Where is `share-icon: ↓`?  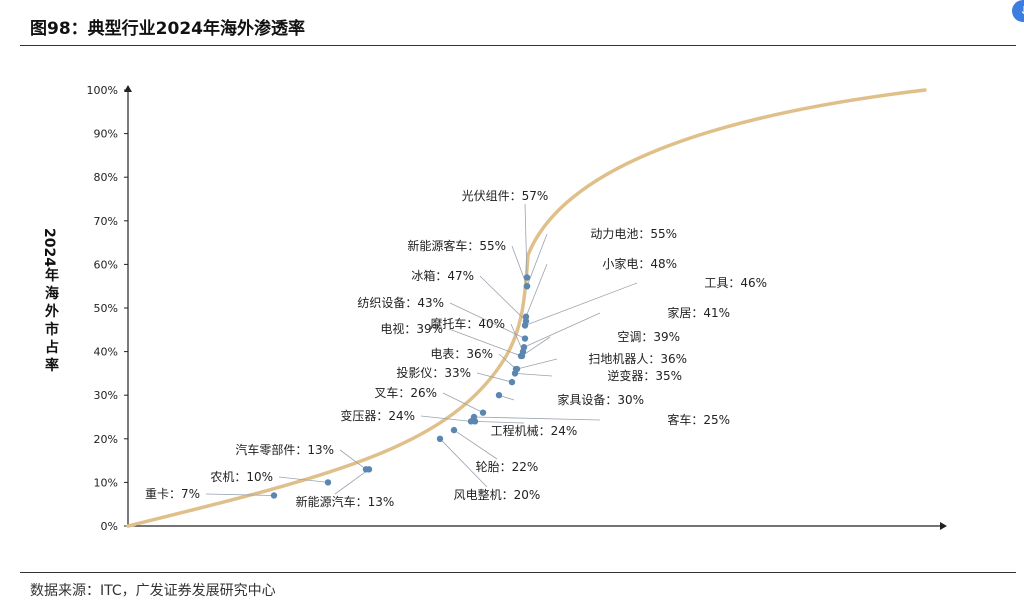
share-icon: ↓ is located at coordinates (1018, 11).